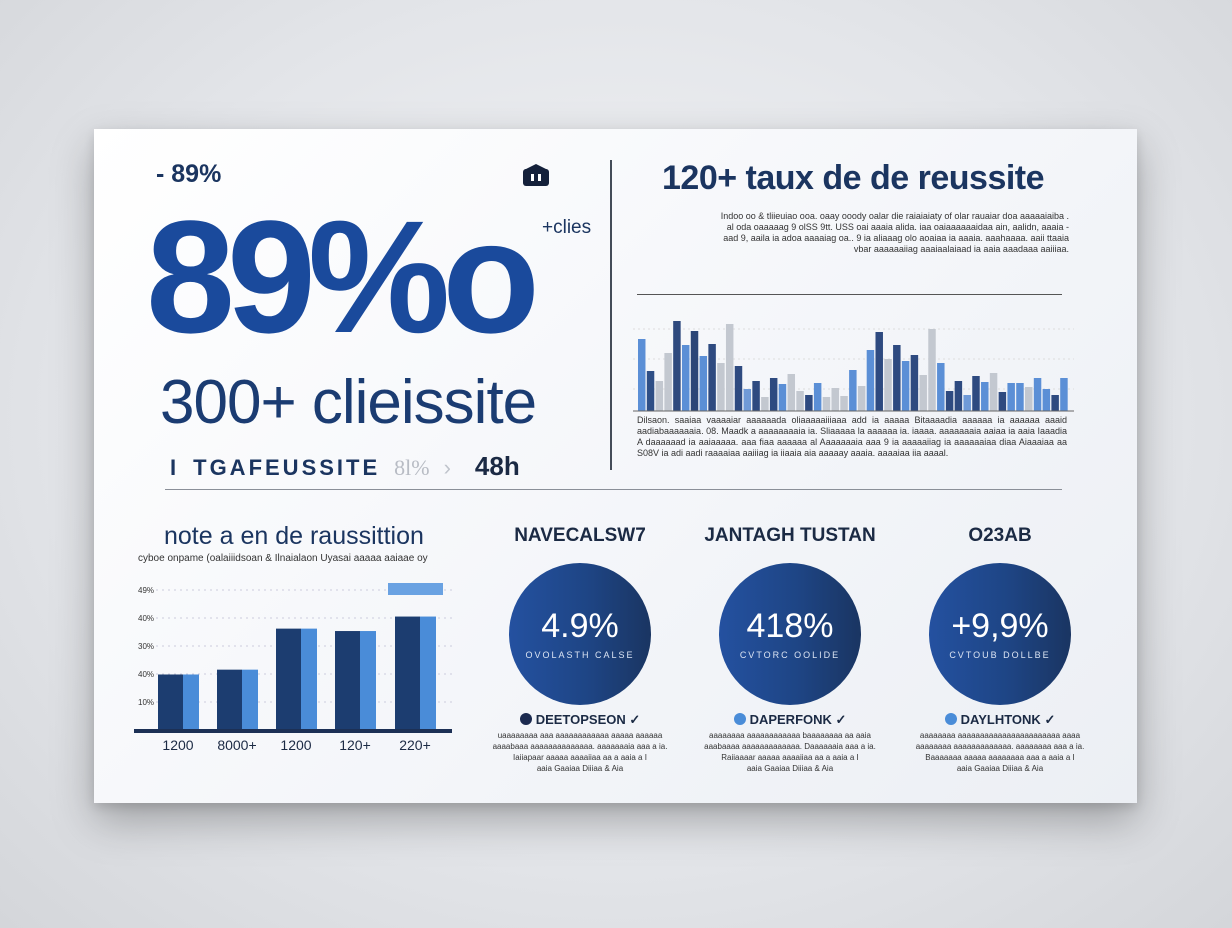 This screenshot has height=928, width=1232. I want to click on row-bar: I, so click(175, 467).